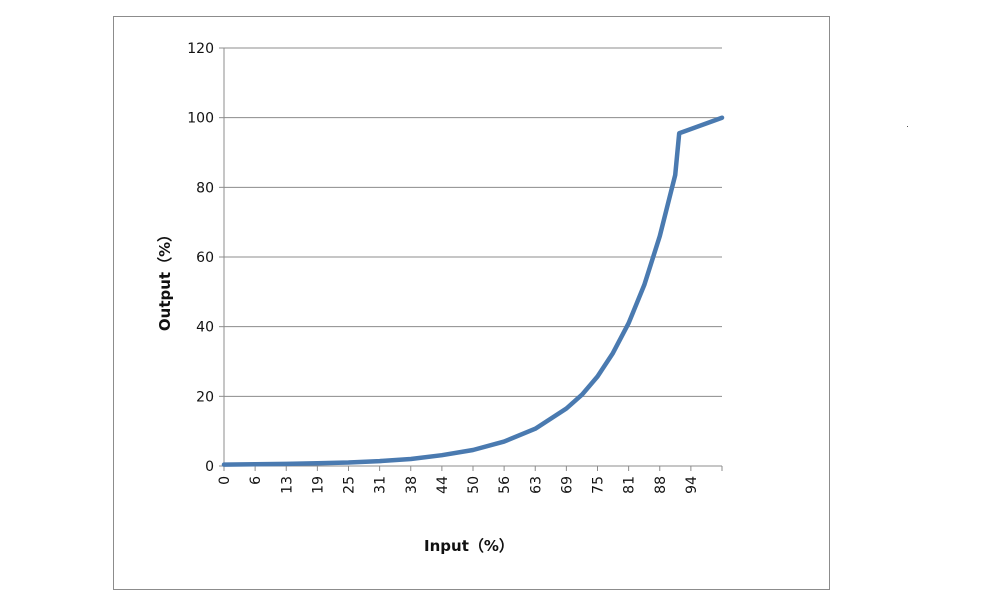 The image size is (985, 614). What do you see at coordinates (287, 485) in the screenshot?
I see `x-tick-label: 13` at bounding box center [287, 485].